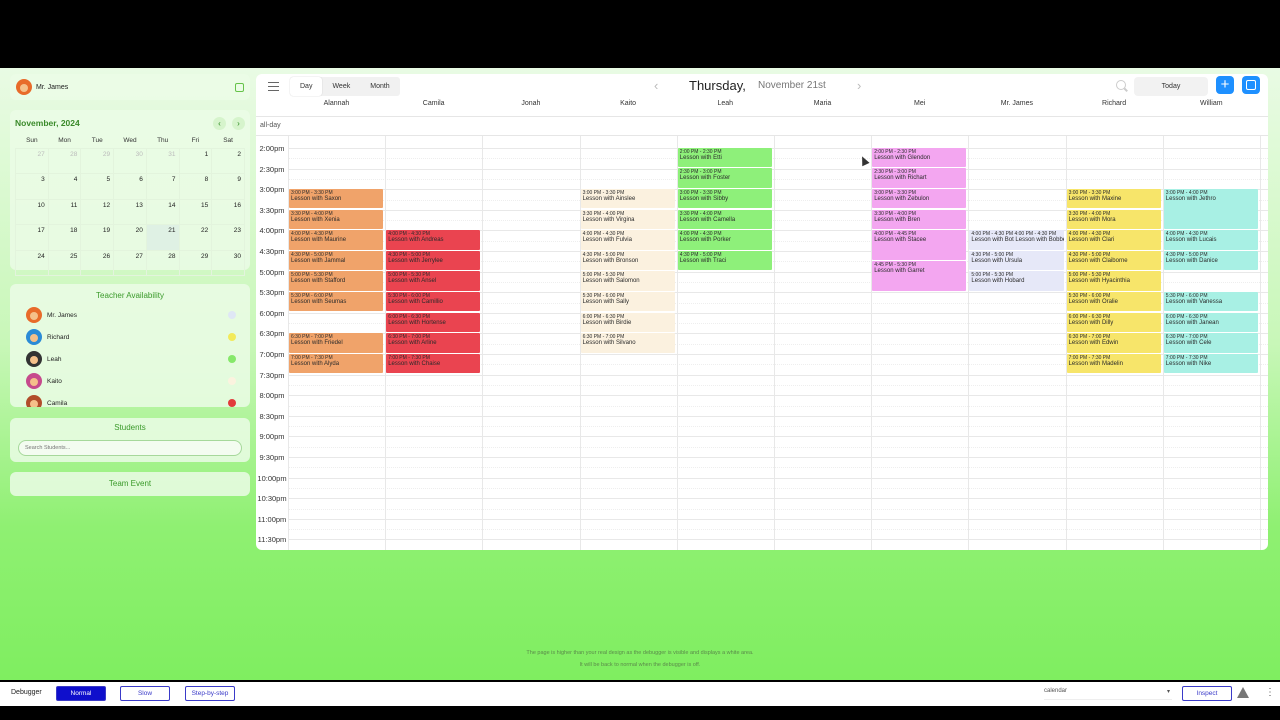 The height and width of the screenshot is (720, 1280). I want to click on lesson-event: 4:30 PM - 5:00 PM Lesson with Jerrylee, so click(433, 260).